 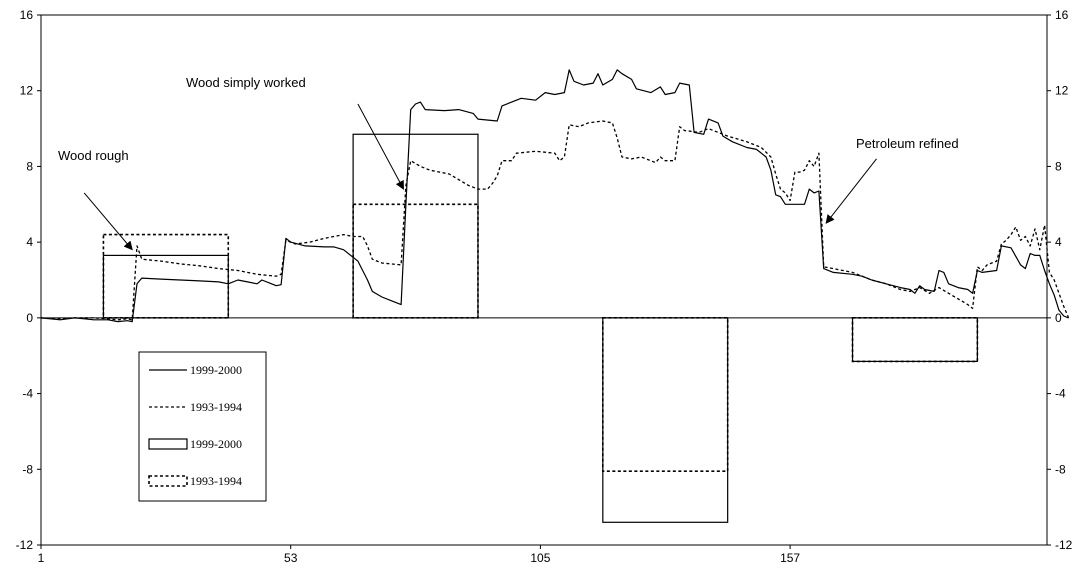 I want to click on y-tick-label-right: 8, so click(x=1058, y=166).